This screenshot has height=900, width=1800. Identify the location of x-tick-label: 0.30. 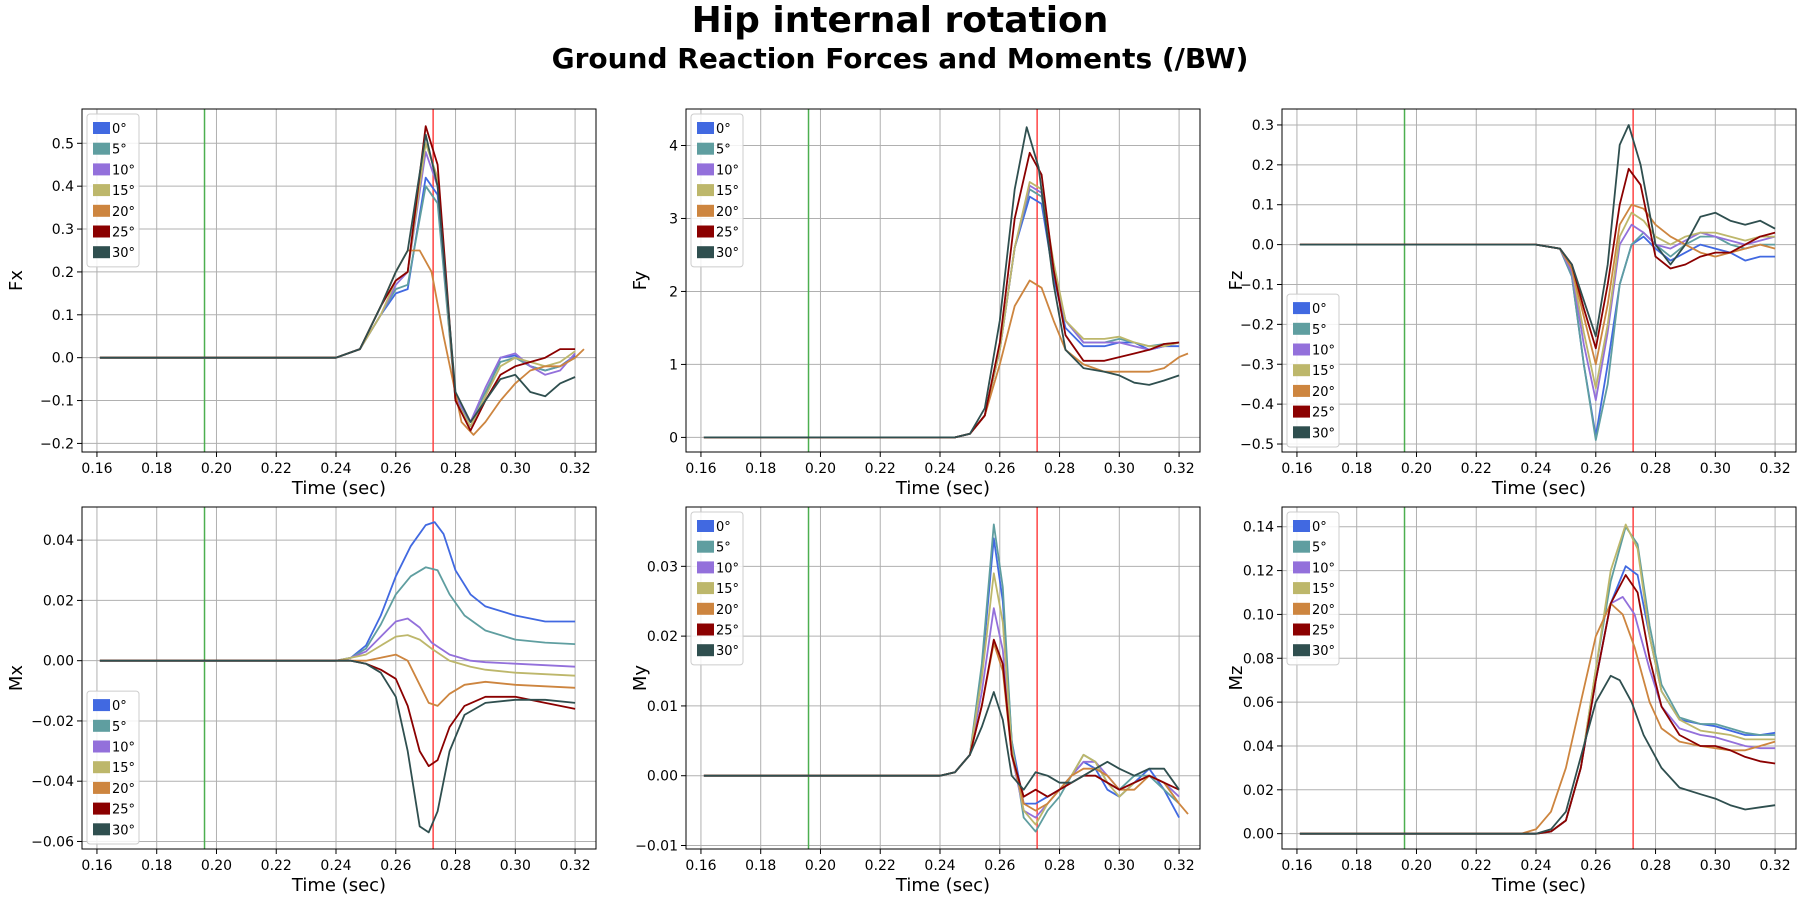
(1715, 469).